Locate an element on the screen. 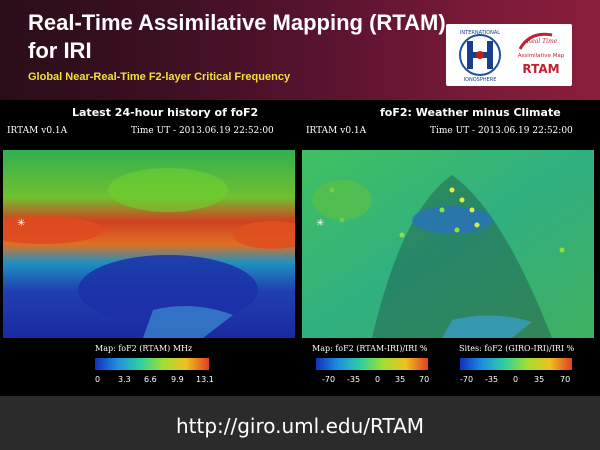 The height and width of the screenshot is (450, 600). right-sites-tick: -70 is located at coordinates (467, 379).